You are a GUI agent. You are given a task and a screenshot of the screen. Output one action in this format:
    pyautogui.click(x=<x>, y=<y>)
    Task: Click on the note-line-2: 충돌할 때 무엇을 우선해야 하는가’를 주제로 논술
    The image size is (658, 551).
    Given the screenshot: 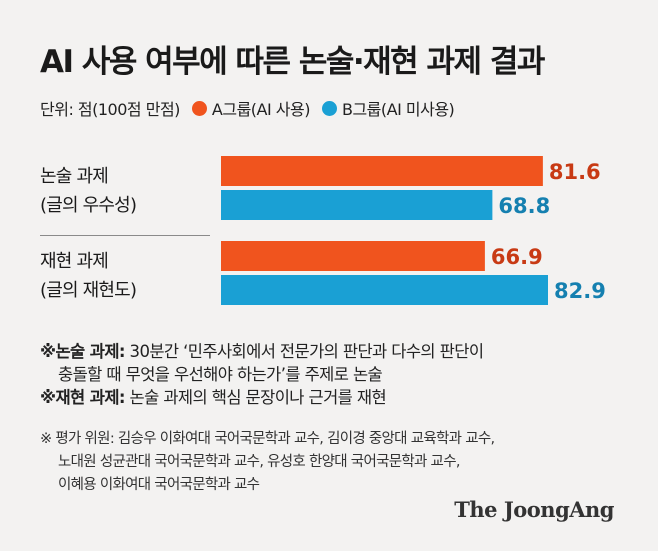 What is the action you would take?
    pyautogui.click(x=220, y=374)
    